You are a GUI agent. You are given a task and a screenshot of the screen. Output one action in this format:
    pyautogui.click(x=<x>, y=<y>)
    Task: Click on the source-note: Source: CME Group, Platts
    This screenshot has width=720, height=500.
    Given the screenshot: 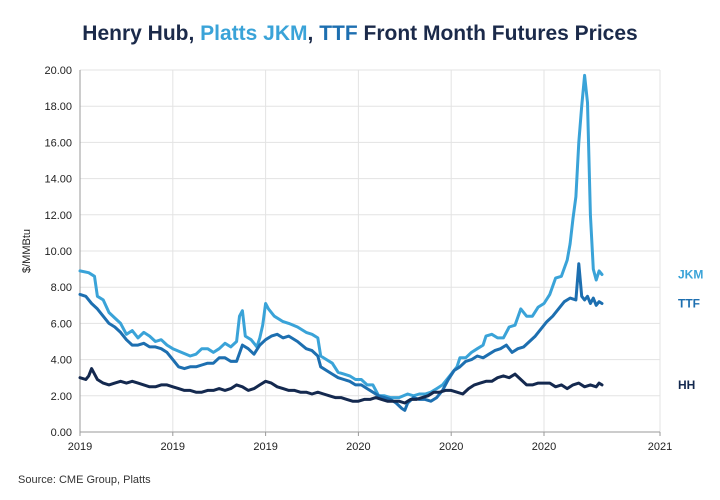 What is the action you would take?
    pyautogui.click(x=84, y=480)
    